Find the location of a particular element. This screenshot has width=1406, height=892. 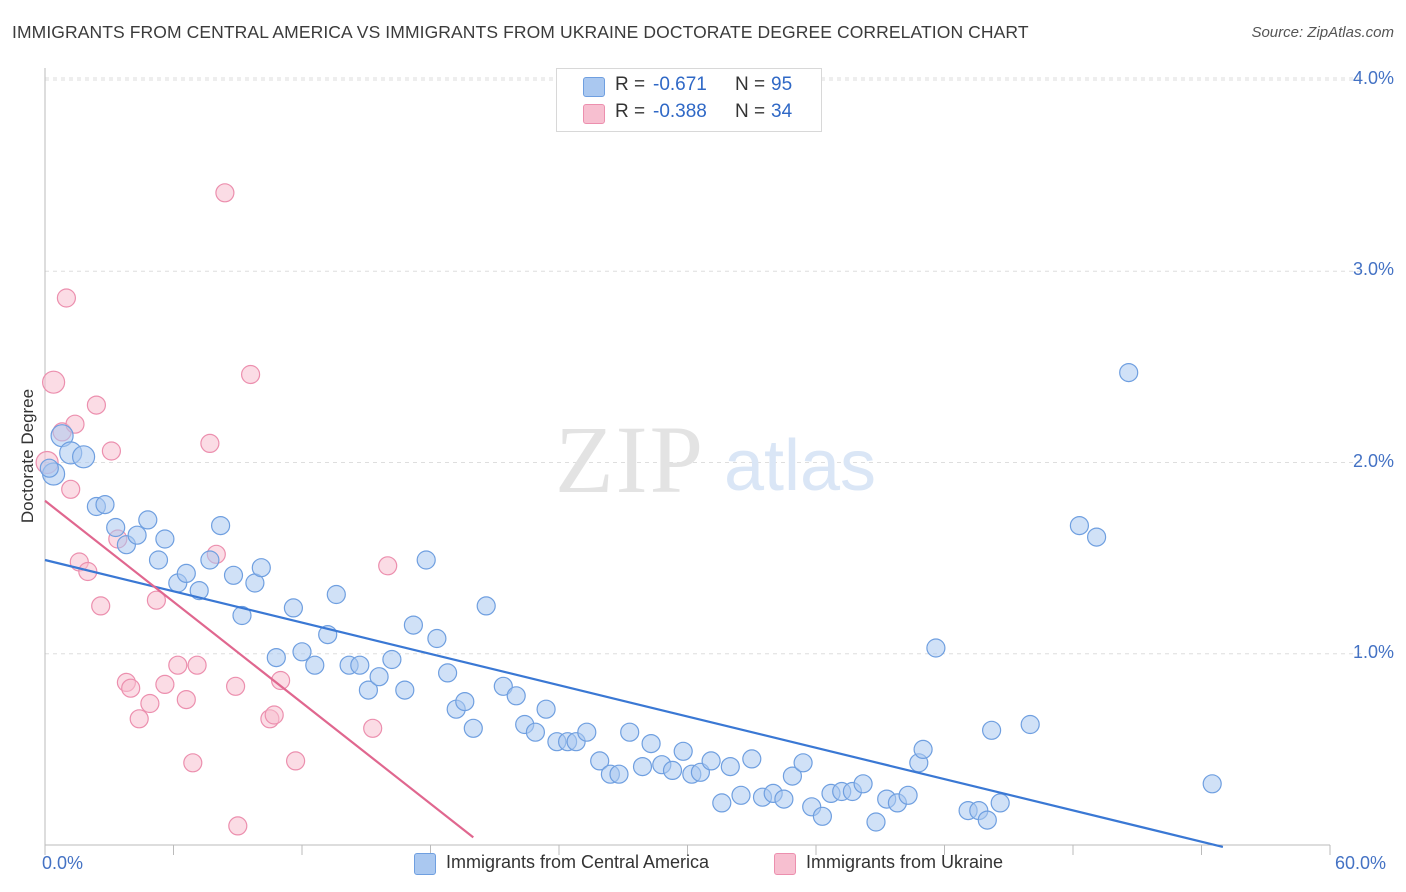

legend-n-value: 34 is located at coordinates (782, 111).